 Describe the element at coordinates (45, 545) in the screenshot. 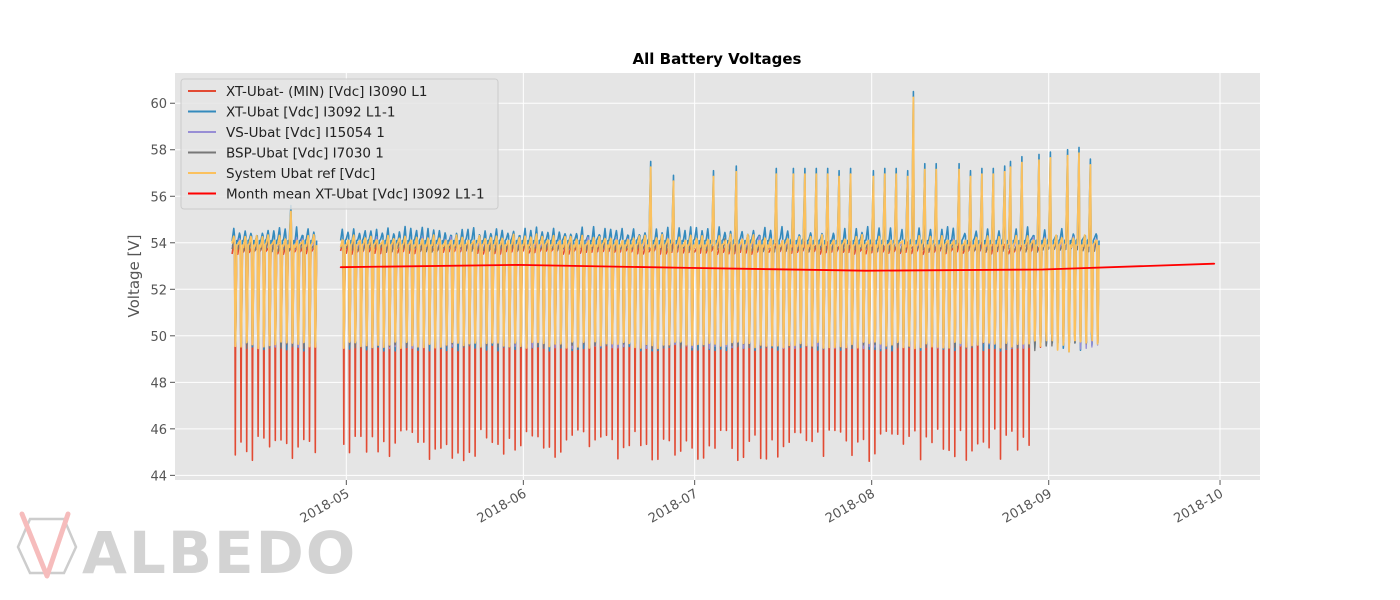

I see `logo-check-mark` at that location.